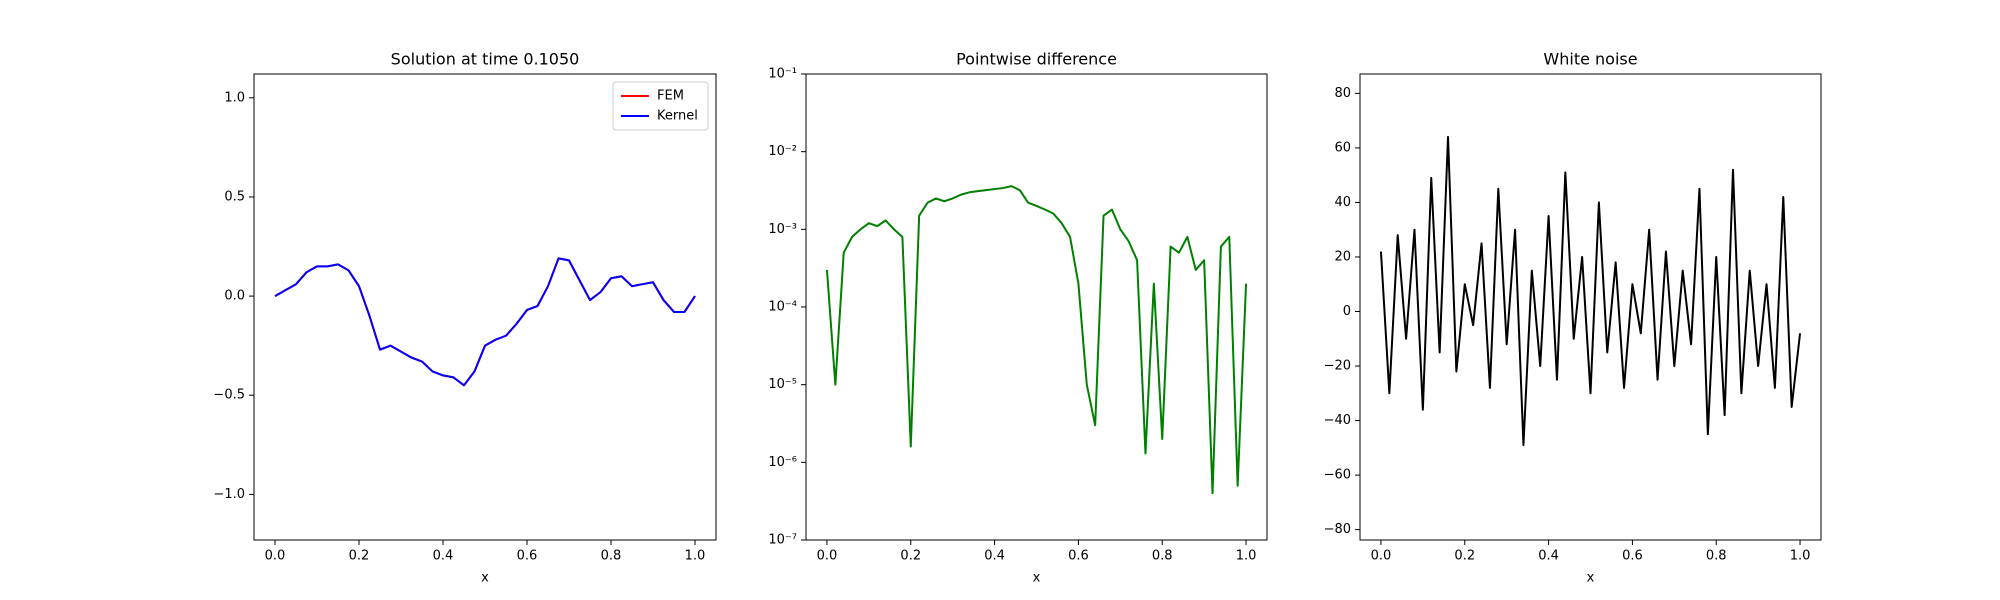  What do you see at coordinates (660, 106) in the screenshot?
I see `legend-box` at bounding box center [660, 106].